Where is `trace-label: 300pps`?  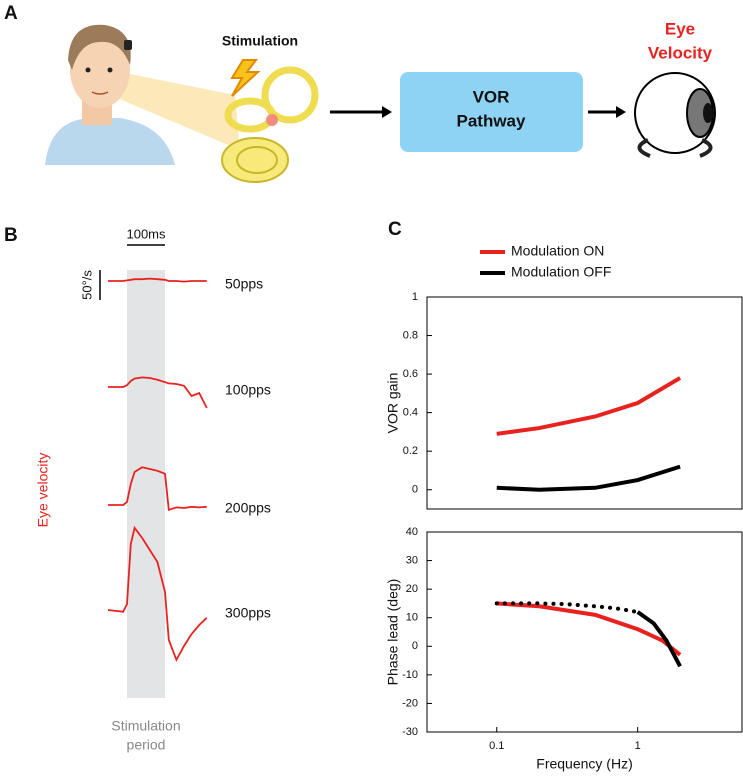
trace-label: 300pps is located at coordinates (248, 613).